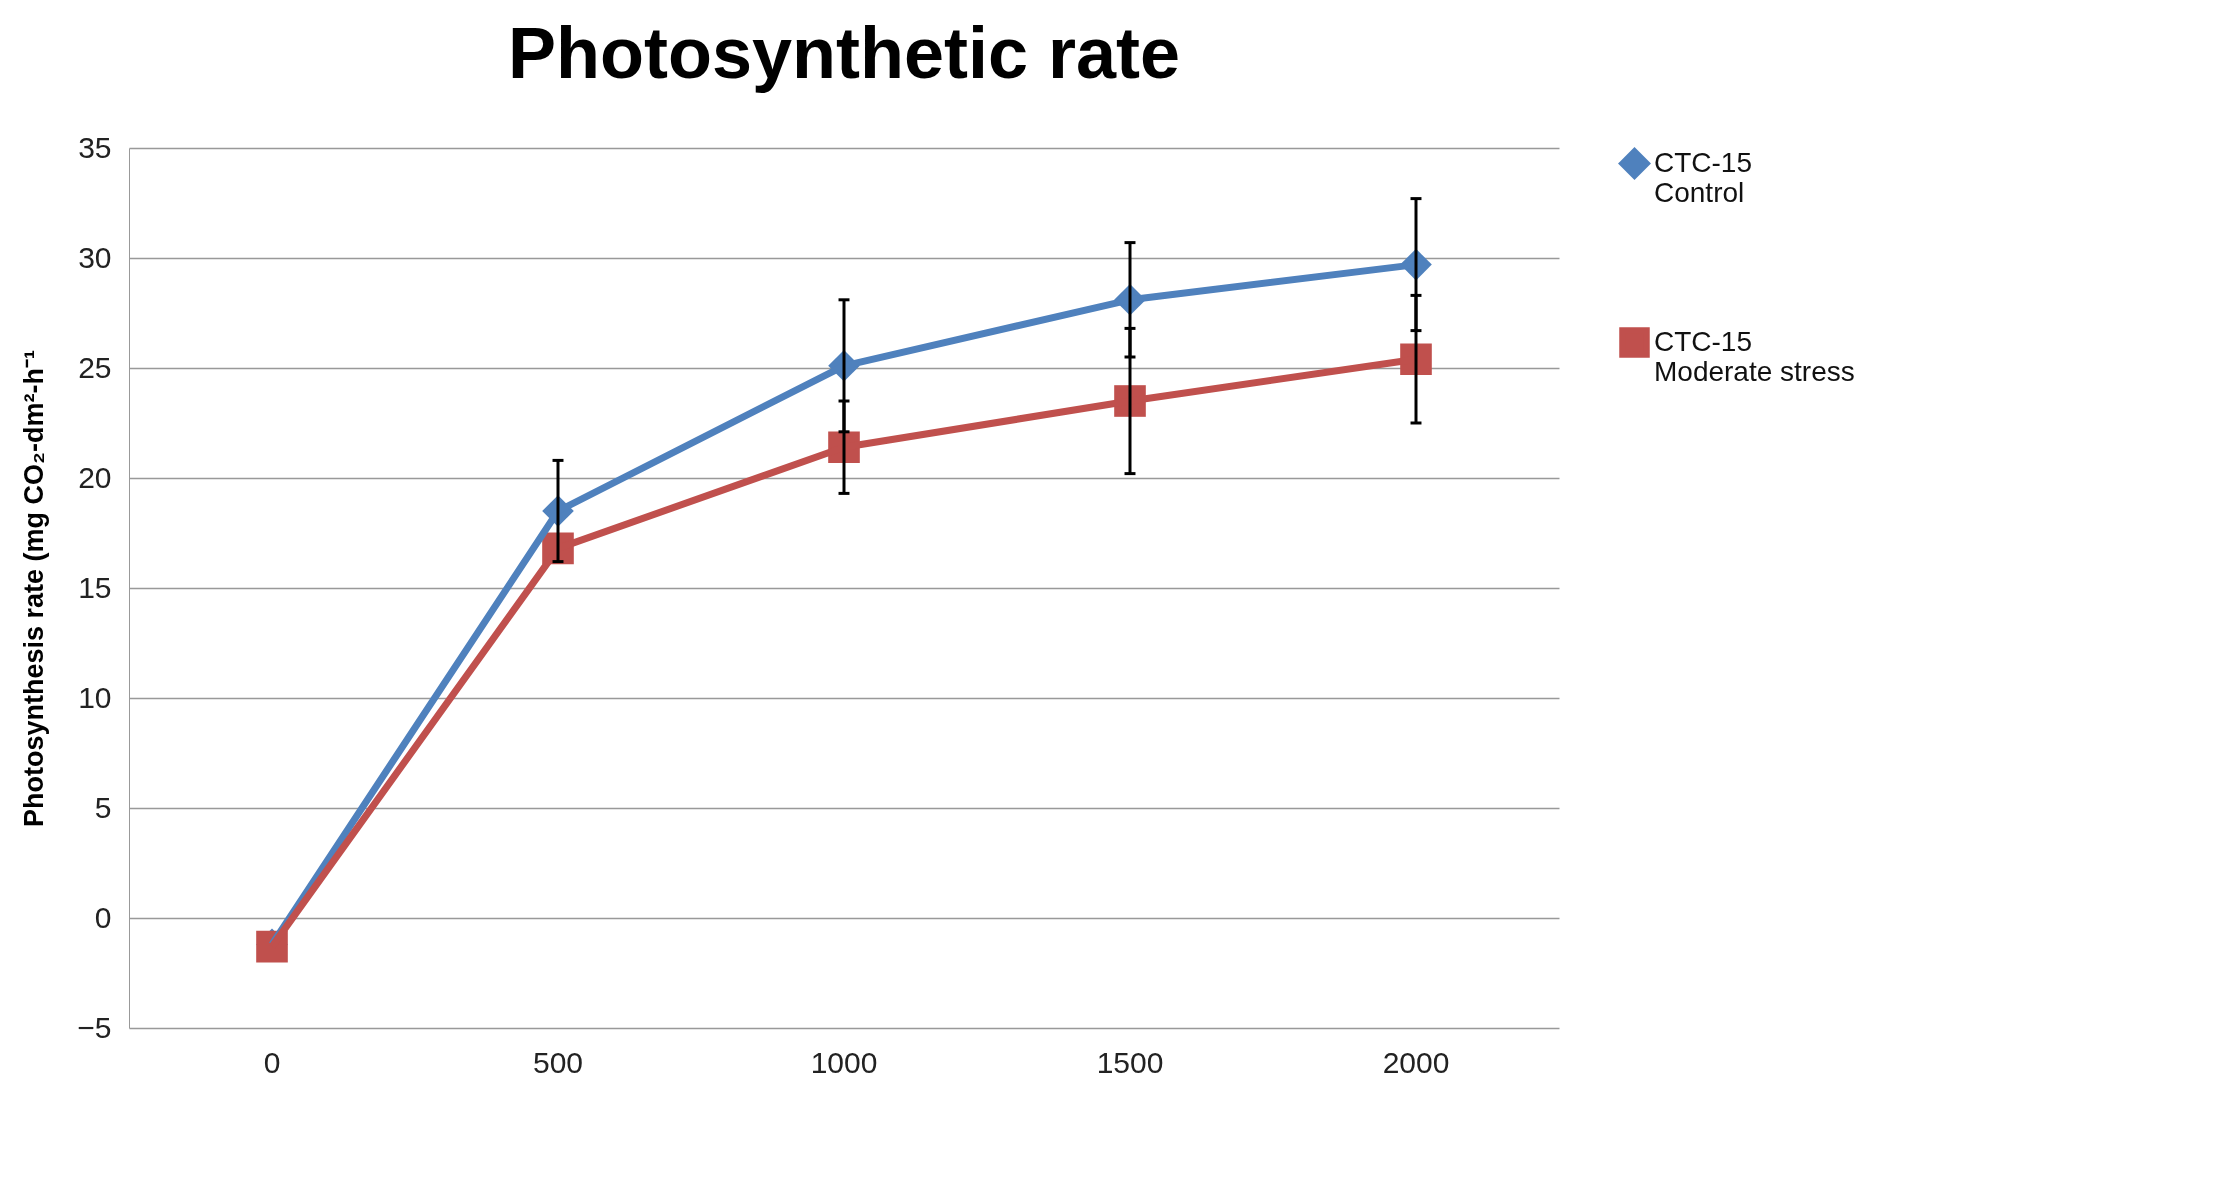 Image resolution: width=2228 pixels, height=1190 pixels. Describe the element at coordinates (1416, 1062) in the screenshot. I see `x-tick-label: 2000` at that location.